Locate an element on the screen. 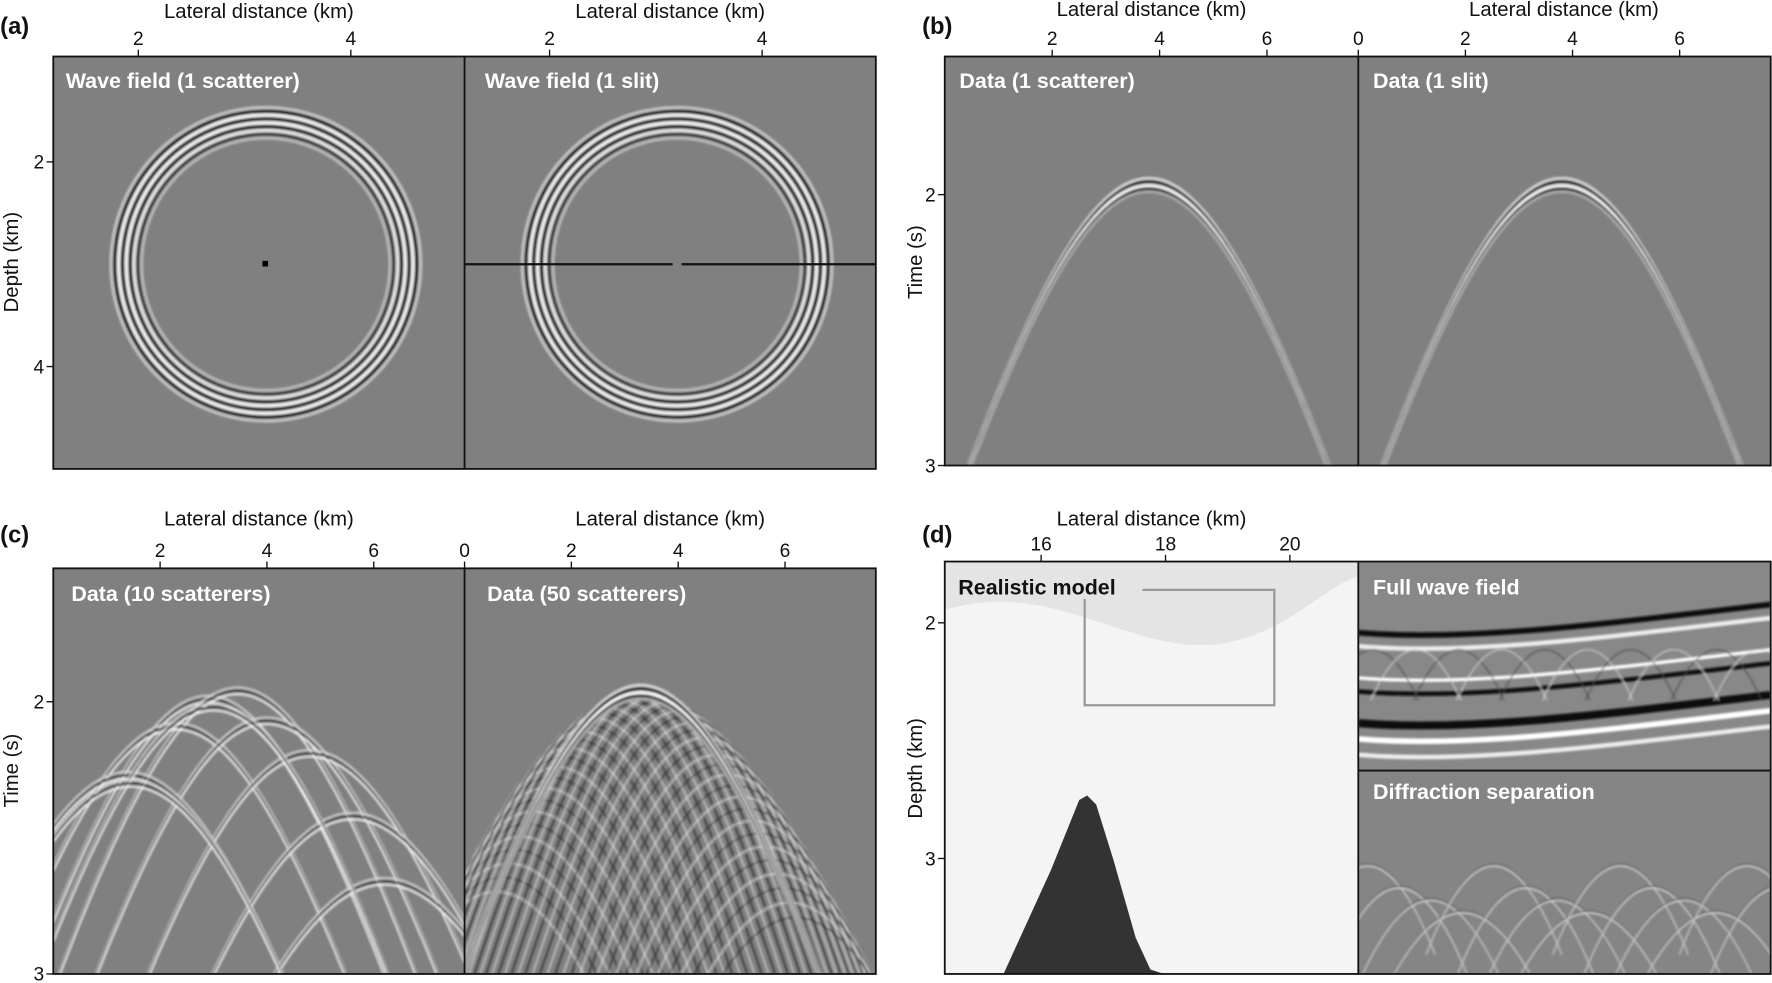 The width and height of the screenshot is (1772, 983). a-xlabel-left: Lateral distance (km) is located at coordinates (259, 12).